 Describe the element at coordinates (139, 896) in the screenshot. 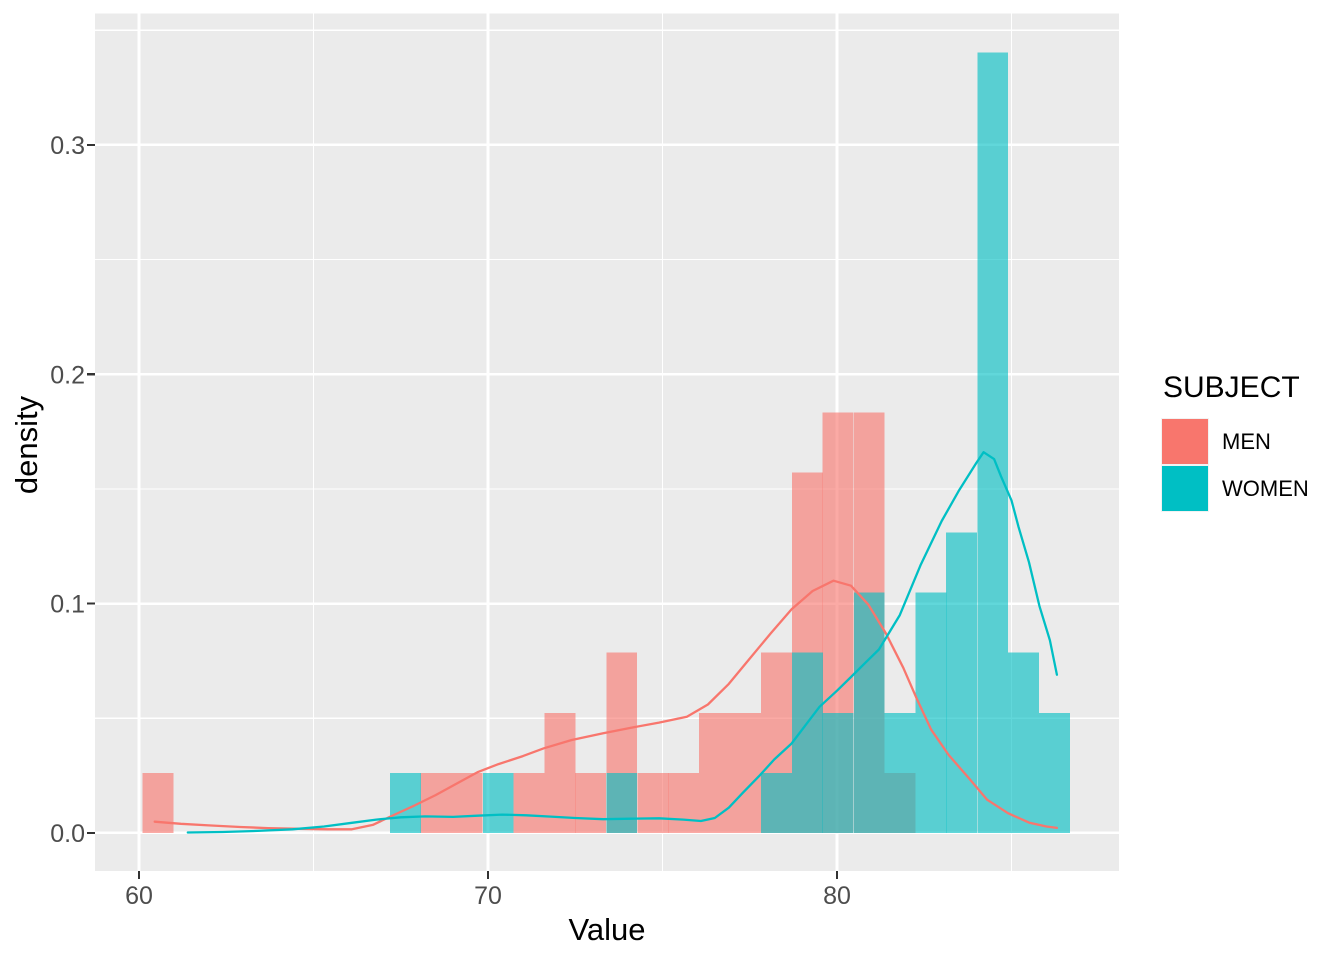

I see `x-tick-label-0: 60` at that location.